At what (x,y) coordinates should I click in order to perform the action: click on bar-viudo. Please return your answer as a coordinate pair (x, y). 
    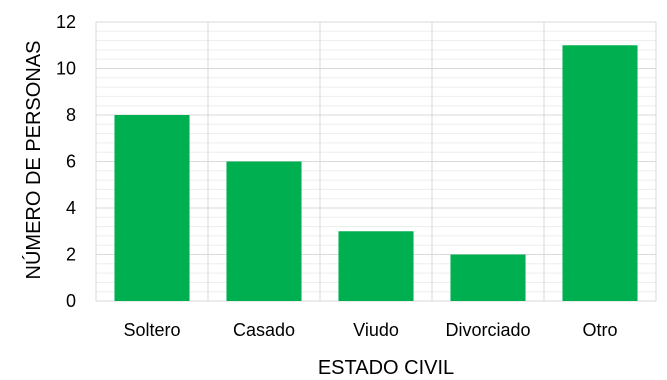
    Looking at the image, I should click on (376, 266).